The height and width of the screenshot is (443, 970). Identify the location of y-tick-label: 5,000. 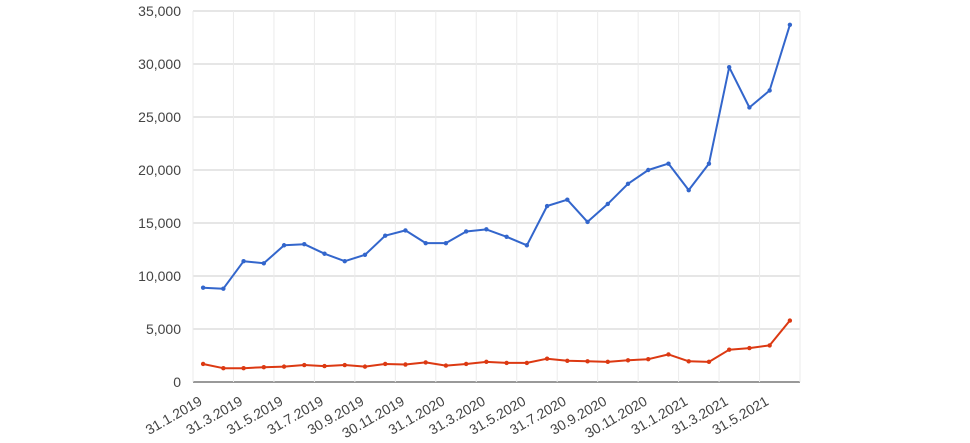
(163, 329).